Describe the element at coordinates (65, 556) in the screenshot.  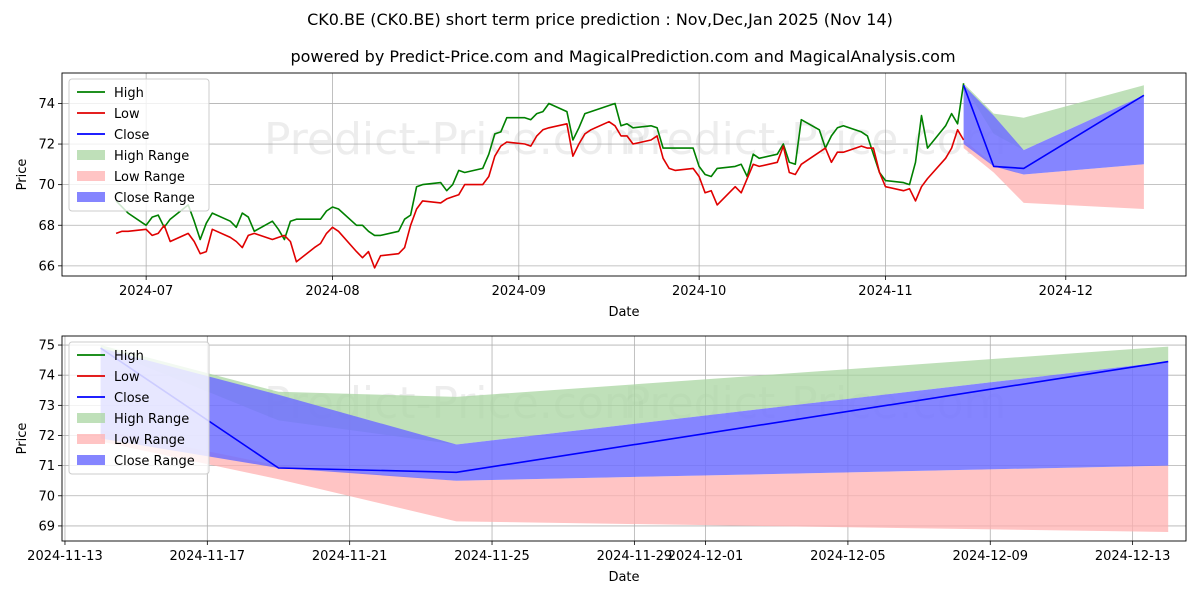
I see `x-tick-label: 2024-11-13` at that location.